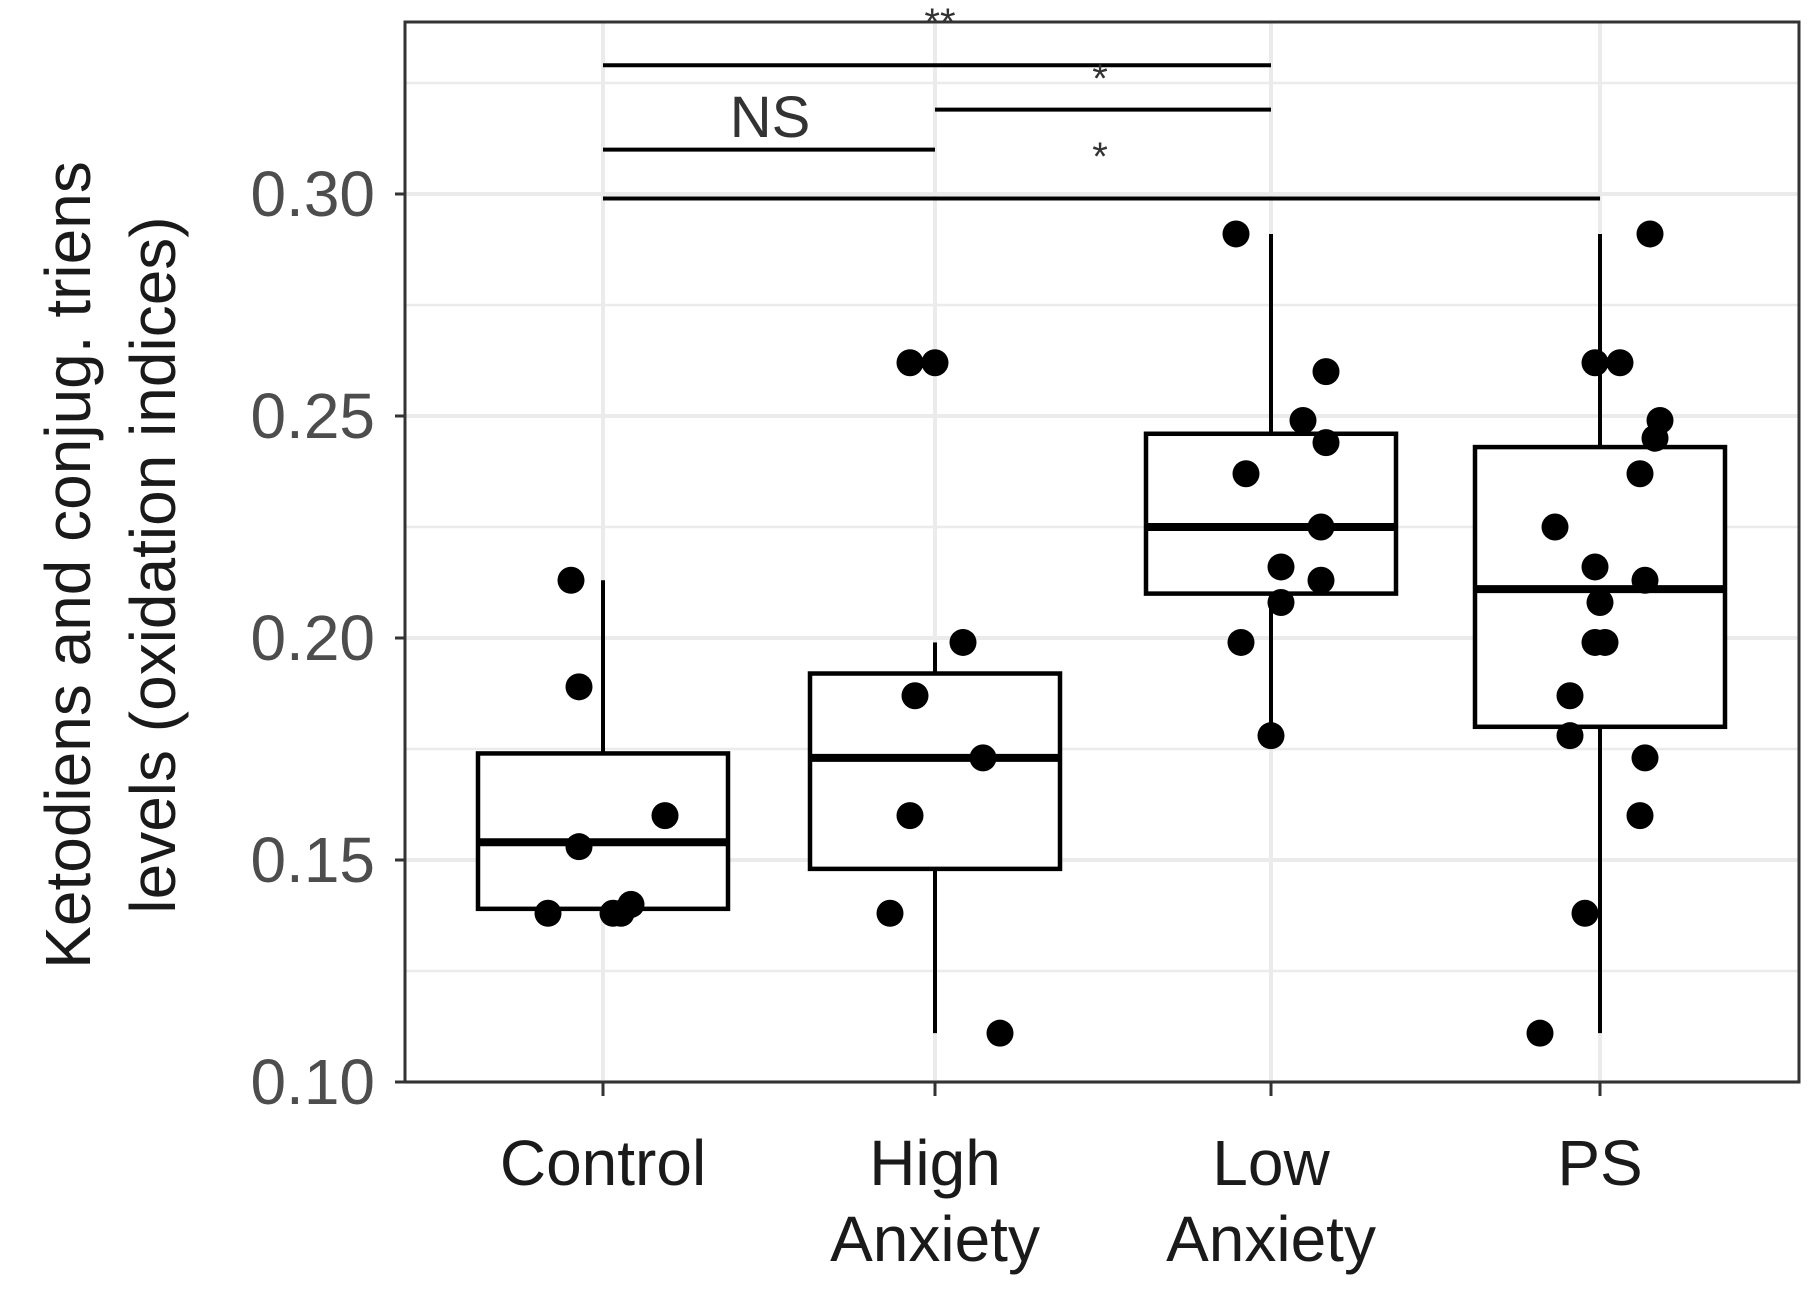  What do you see at coordinates (153, 564) in the screenshot?
I see `y-axis-label-line-1: levels (oxidation indices)` at bounding box center [153, 564].